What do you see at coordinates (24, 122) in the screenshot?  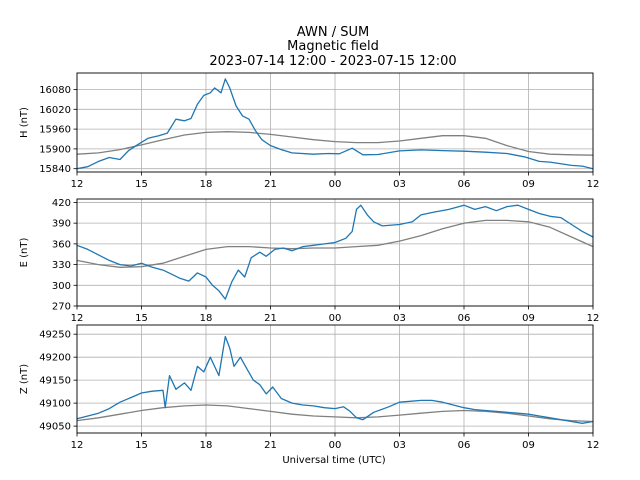 I see `panel-h-ylabel: H (nT)` at bounding box center [24, 122].